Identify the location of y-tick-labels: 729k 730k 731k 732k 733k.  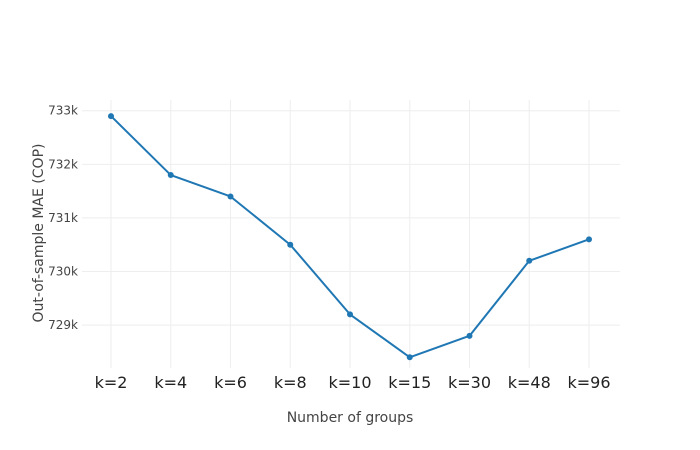
(63, 218).